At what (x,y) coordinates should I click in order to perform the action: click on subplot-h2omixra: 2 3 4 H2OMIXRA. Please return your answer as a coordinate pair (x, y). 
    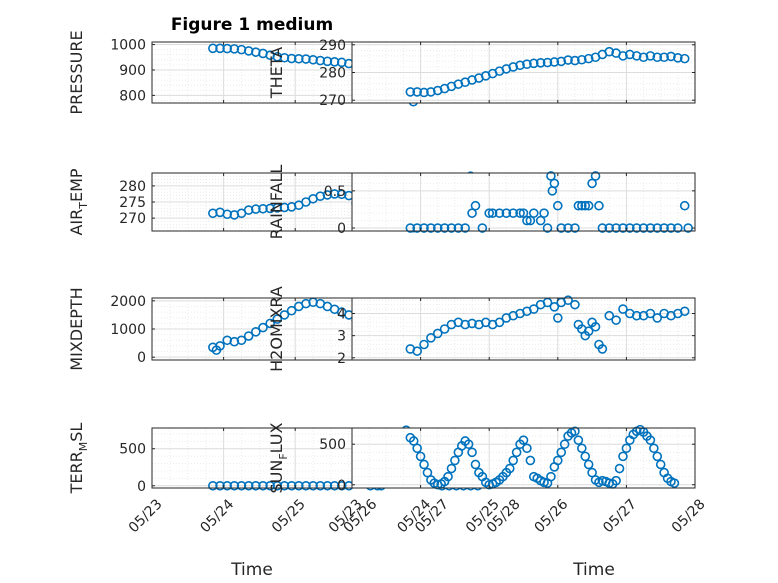
    Looking at the image, I should click on (481, 329).